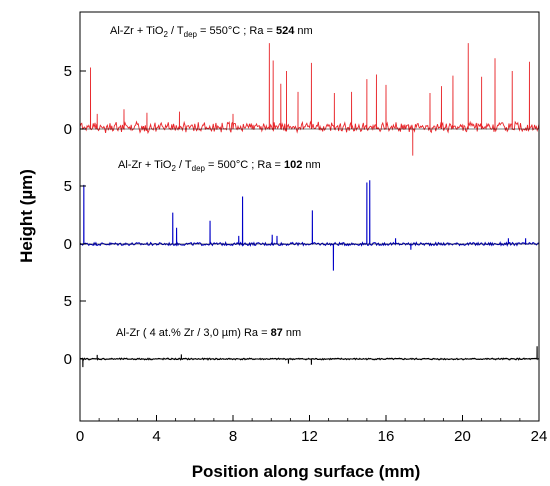  Describe the element at coordinates (208, 333) in the screenshot. I see `annotation-series-3: Al-Zr ( 4 at.% Zr / 3,0 µm) Ra = 87 nm` at that location.